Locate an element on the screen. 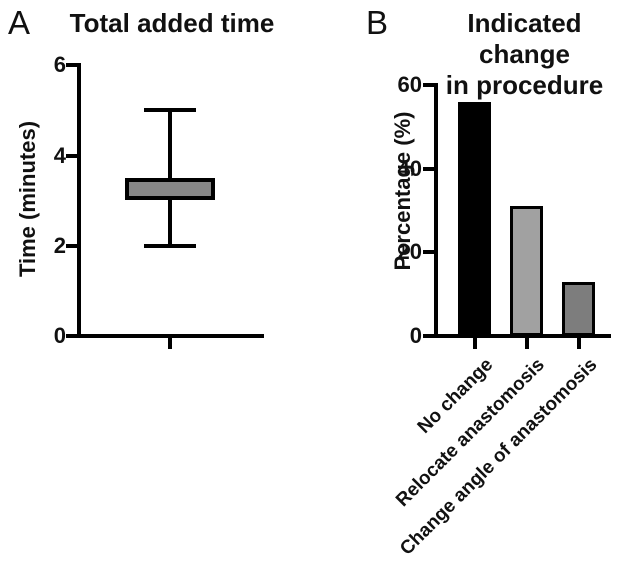 This screenshot has height=561, width=629. panel-a-y-axis-line is located at coordinates (79, 200).